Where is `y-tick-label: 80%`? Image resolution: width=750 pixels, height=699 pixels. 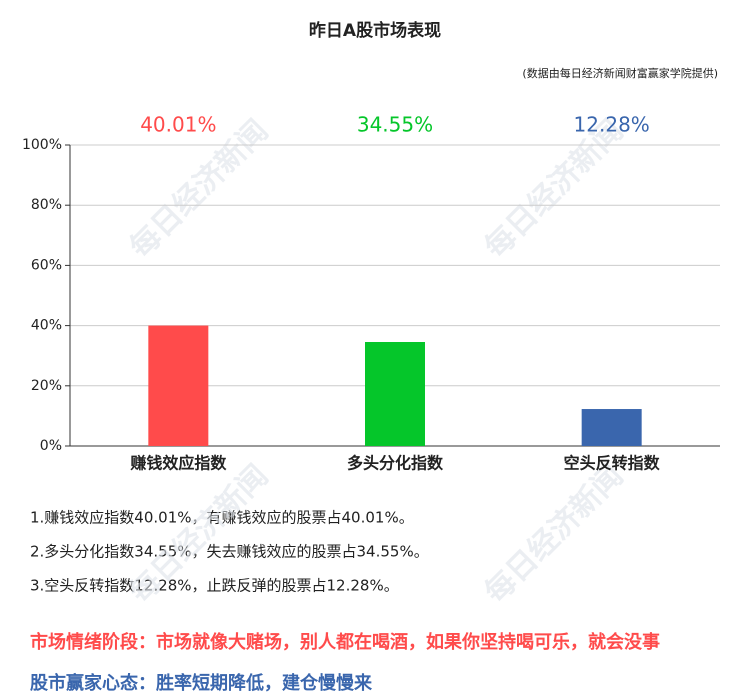 y-tick-label: 80% is located at coordinates (46, 205).